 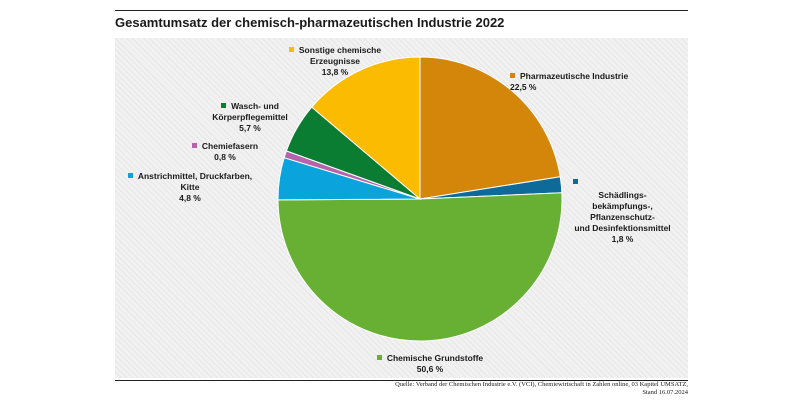 What do you see at coordinates (523, 87) in the screenshot?
I see `slice-value: 22,5 %` at bounding box center [523, 87].